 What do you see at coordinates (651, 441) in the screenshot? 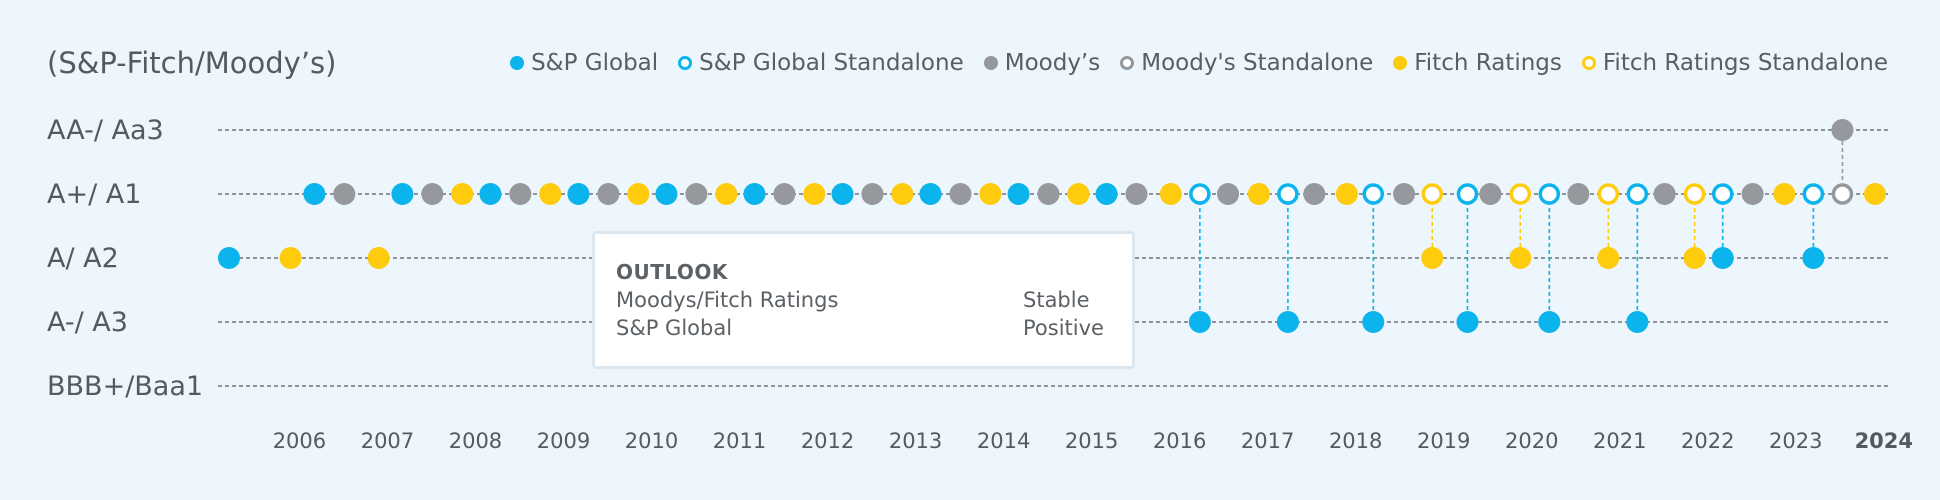
I see `x-tick-label: 2010` at bounding box center [651, 441].